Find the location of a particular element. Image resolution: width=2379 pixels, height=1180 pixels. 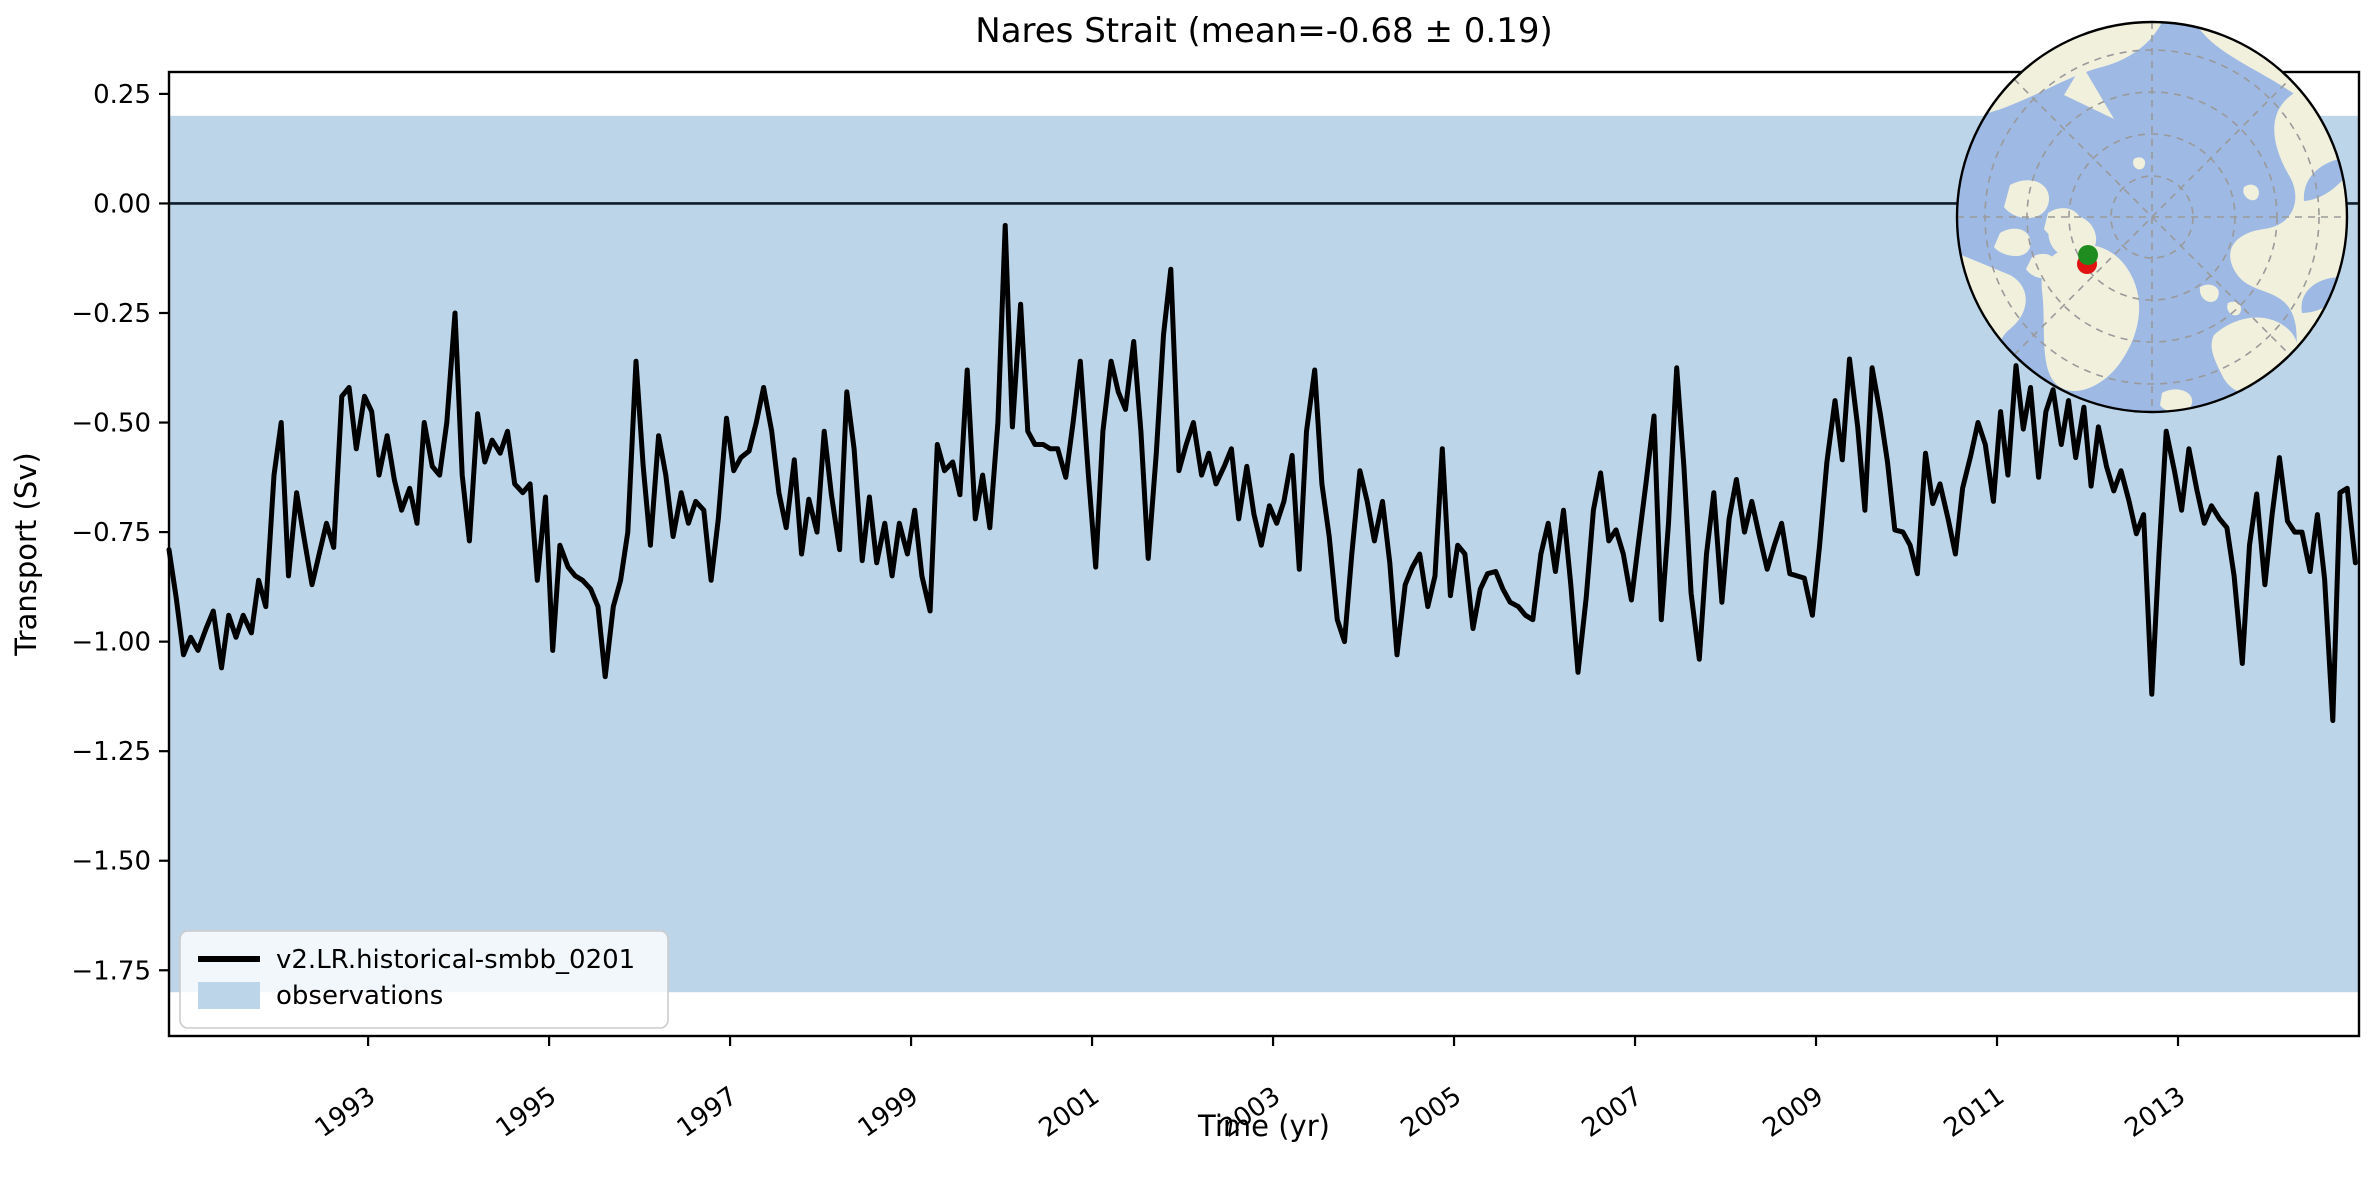

map-graticule is located at coordinates (2152, 217).